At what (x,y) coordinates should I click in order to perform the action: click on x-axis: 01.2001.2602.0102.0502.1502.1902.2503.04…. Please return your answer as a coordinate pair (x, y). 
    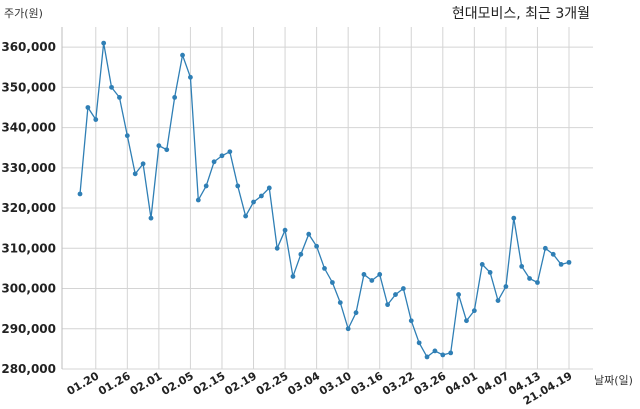
    Looking at the image, I should click on (320, 388).